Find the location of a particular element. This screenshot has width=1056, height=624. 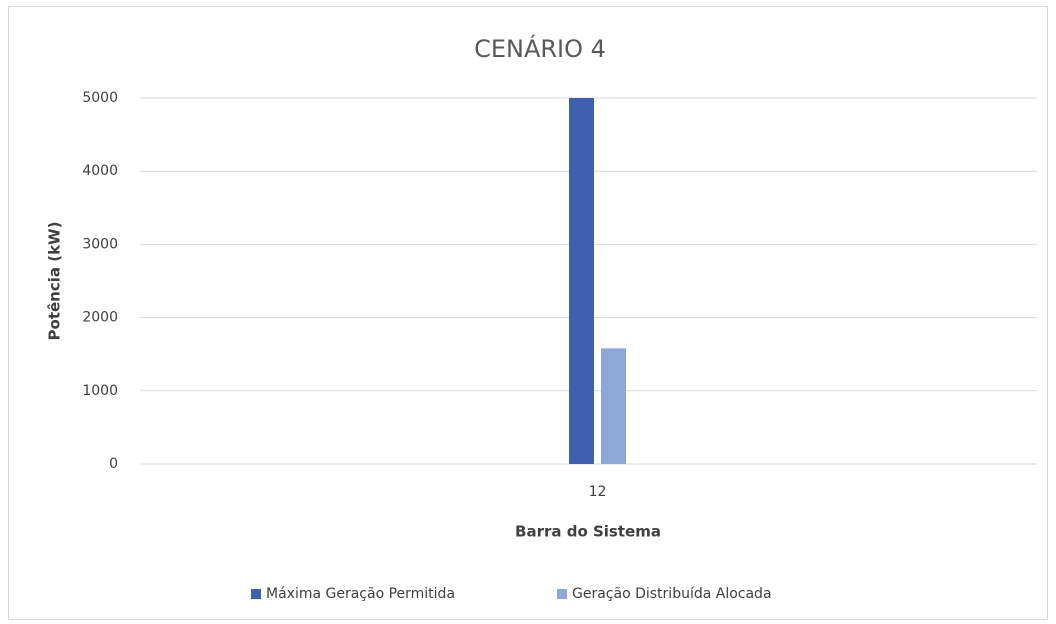

y-tick-label: 5000 is located at coordinates (100, 98).